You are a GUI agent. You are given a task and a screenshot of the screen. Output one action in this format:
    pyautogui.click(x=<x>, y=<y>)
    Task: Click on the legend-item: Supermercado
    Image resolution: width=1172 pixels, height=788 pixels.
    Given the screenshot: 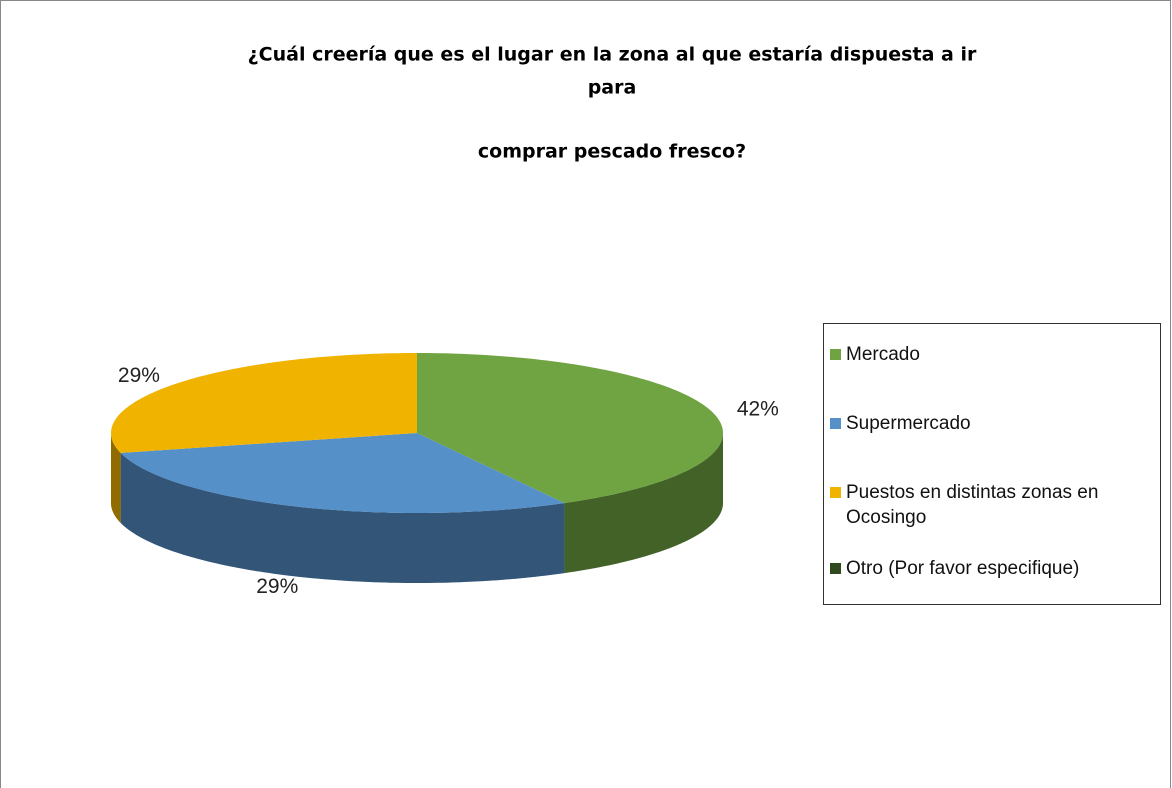 What is the action you would take?
    pyautogui.click(x=992, y=423)
    